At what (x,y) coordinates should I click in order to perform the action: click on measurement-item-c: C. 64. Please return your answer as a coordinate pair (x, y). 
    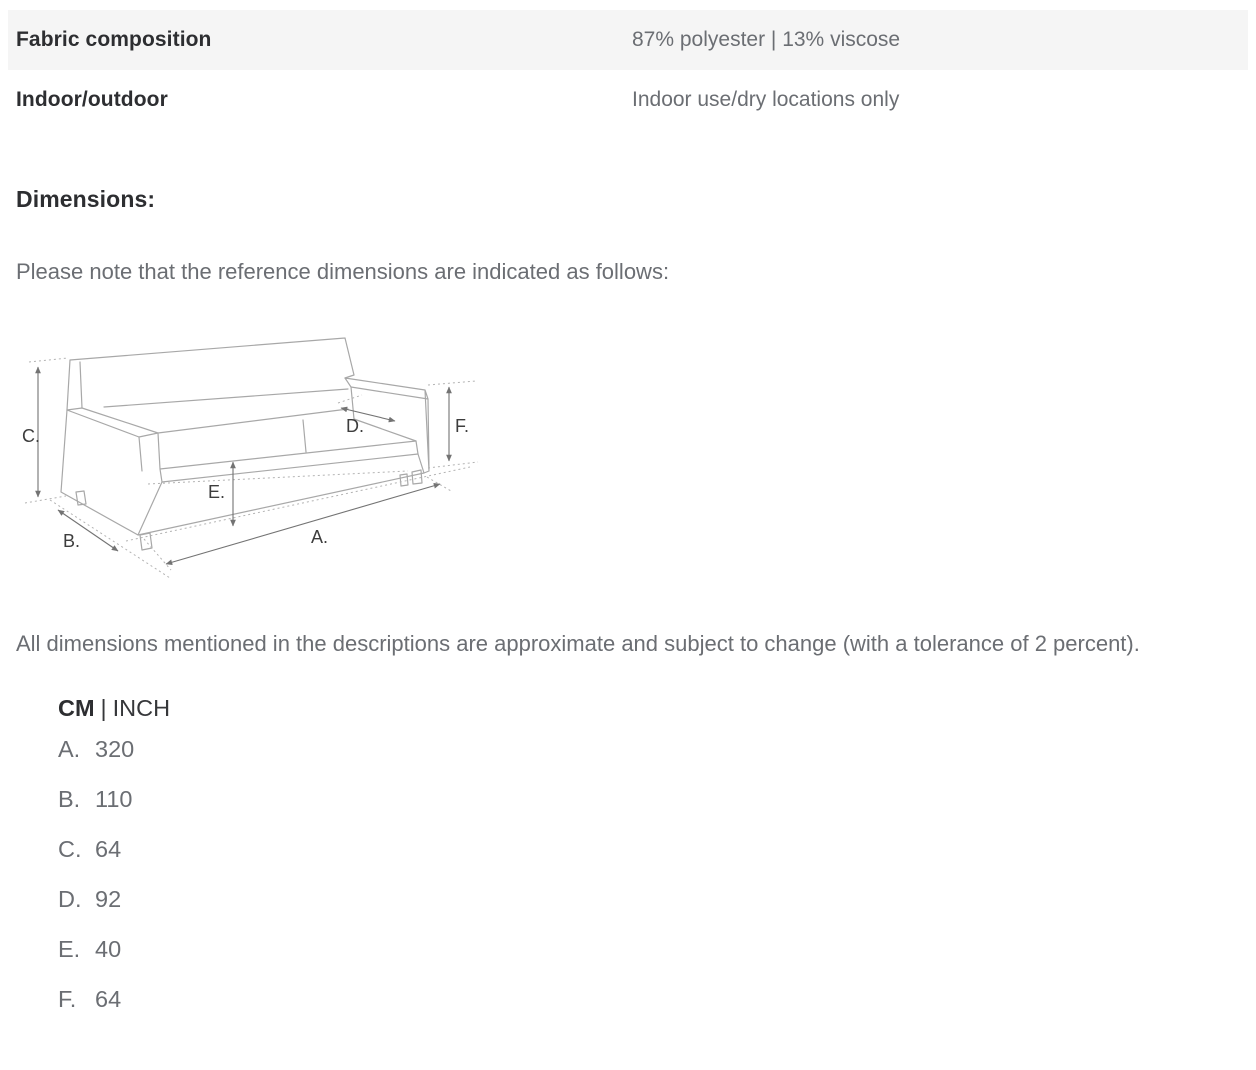
    Looking at the image, I should click on (657, 849).